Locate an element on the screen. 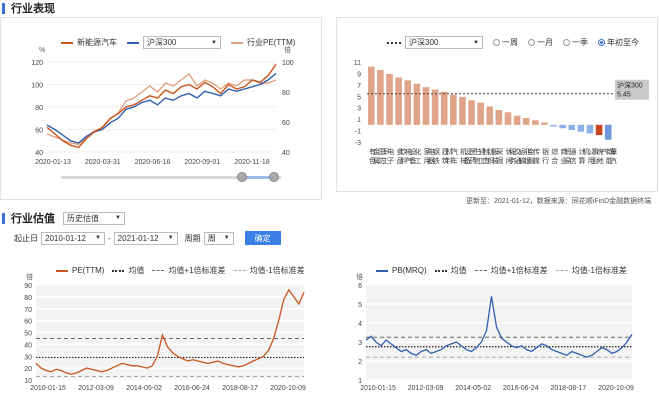 The image size is (660, 403). bar-category-label: 钢 is located at coordinates (436, 151).